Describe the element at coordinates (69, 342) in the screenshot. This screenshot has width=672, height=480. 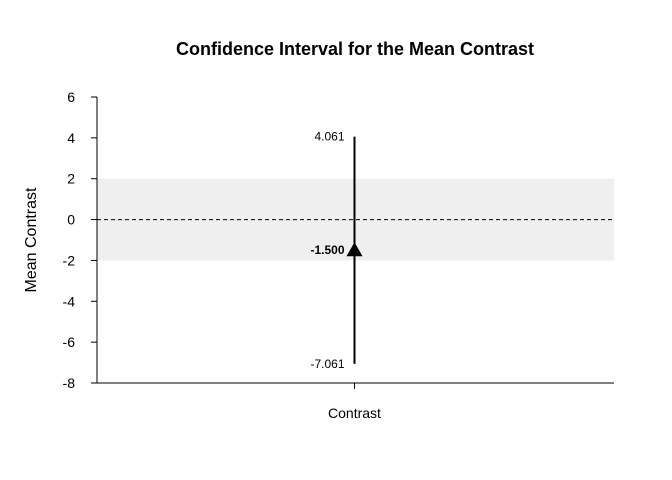
I see `y-tick-label: -6` at that location.